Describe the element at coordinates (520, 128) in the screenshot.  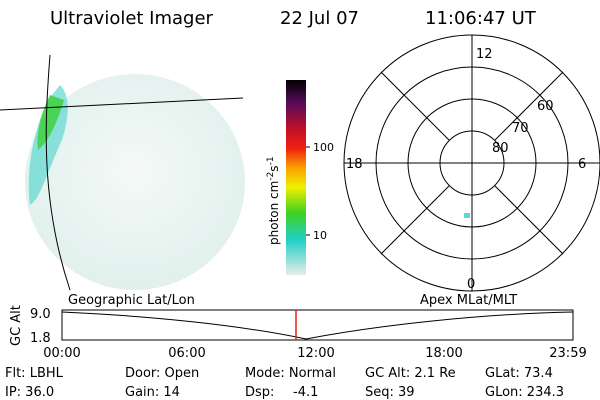
I see `lat-label: 70` at that location.